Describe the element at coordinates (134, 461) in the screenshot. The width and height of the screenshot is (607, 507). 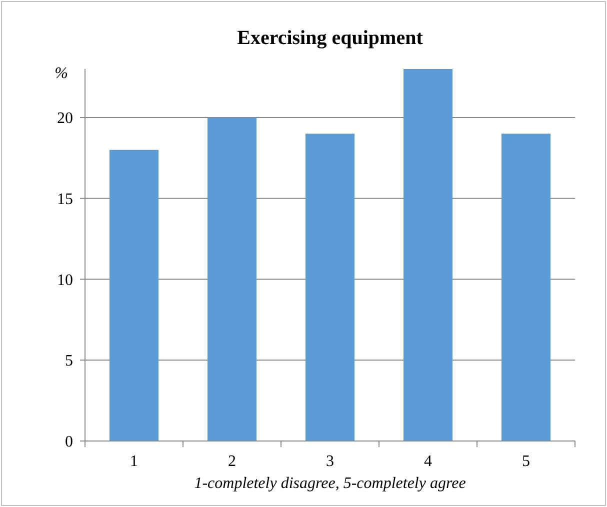
I see `x-tick-label: 1` at that location.